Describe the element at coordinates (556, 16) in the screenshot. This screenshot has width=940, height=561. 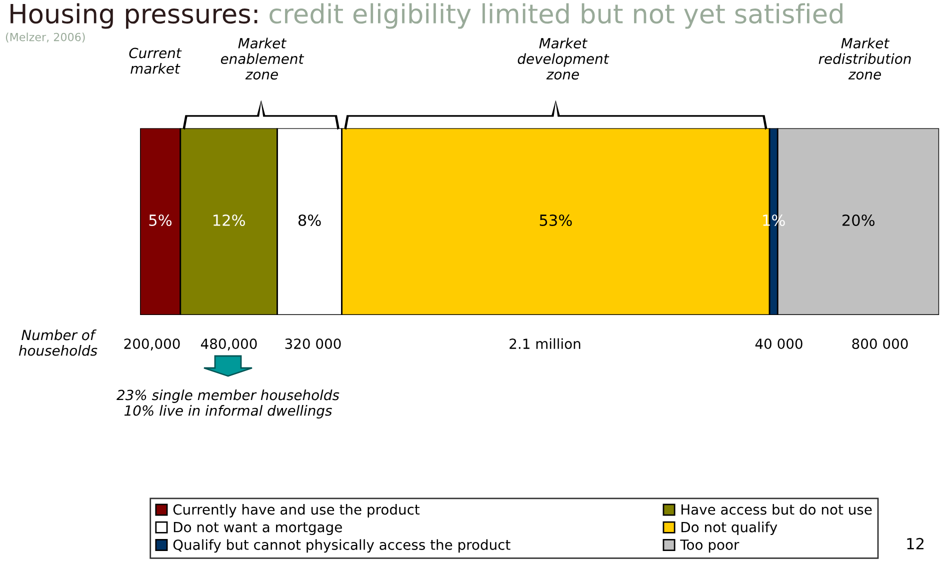
I see `chart-subtitle: credit eligibility limited but not yet satisfied` at that location.